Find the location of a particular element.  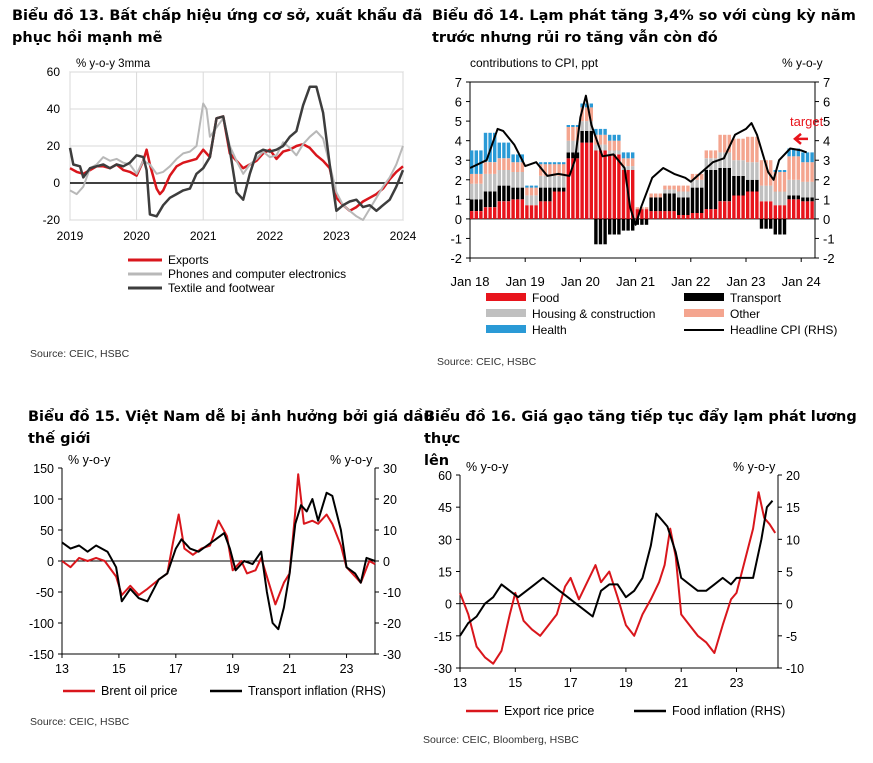

chart14-target-arrow is located at coordinates (800, 138).